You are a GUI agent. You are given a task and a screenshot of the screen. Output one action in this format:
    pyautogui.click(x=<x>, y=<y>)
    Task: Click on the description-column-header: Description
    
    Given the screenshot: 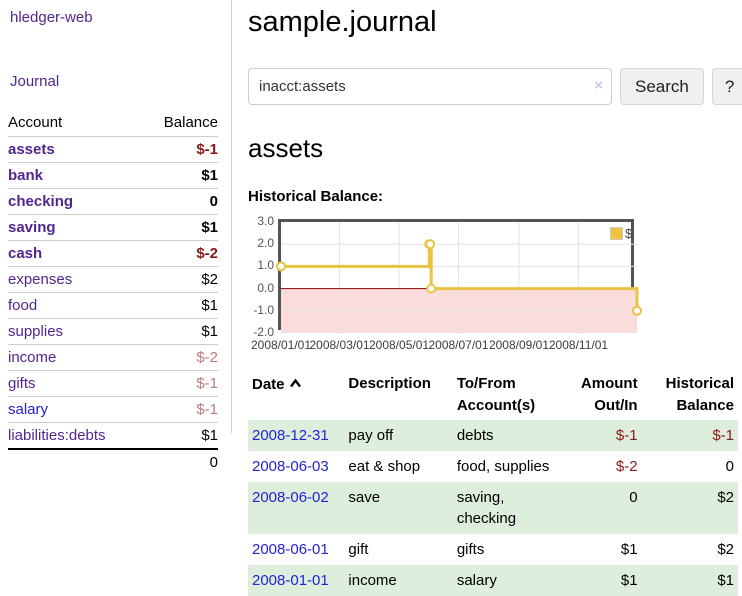 What is the action you would take?
    pyautogui.click(x=389, y=383)
    